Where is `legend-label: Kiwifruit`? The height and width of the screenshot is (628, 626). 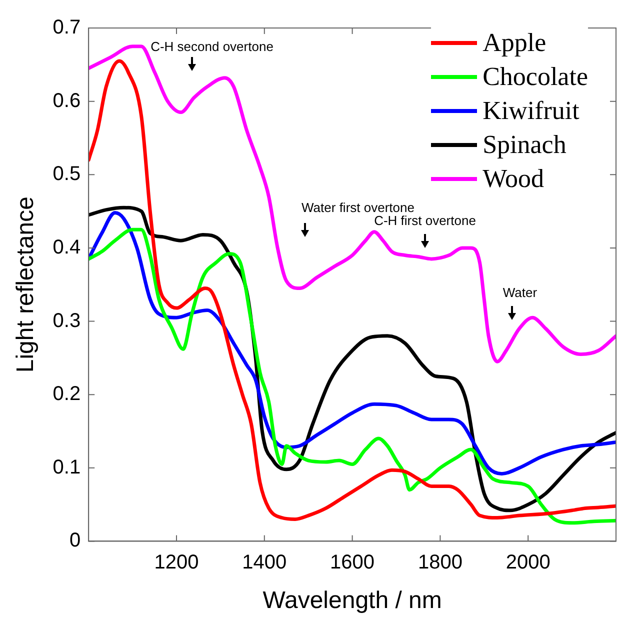 legend-label: Kiwifruit is located at coordinates (531, 111).